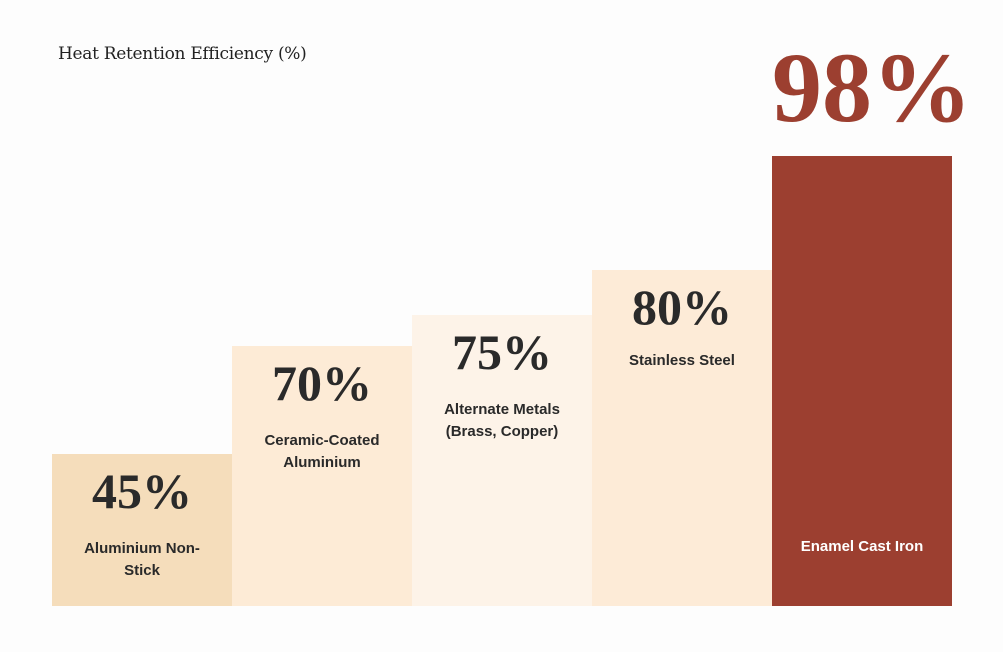 The height and width of the screenshot is (652, 1003). I want to click on bar-0: 45% Aluminium Non-Stick, so click(142, 530).